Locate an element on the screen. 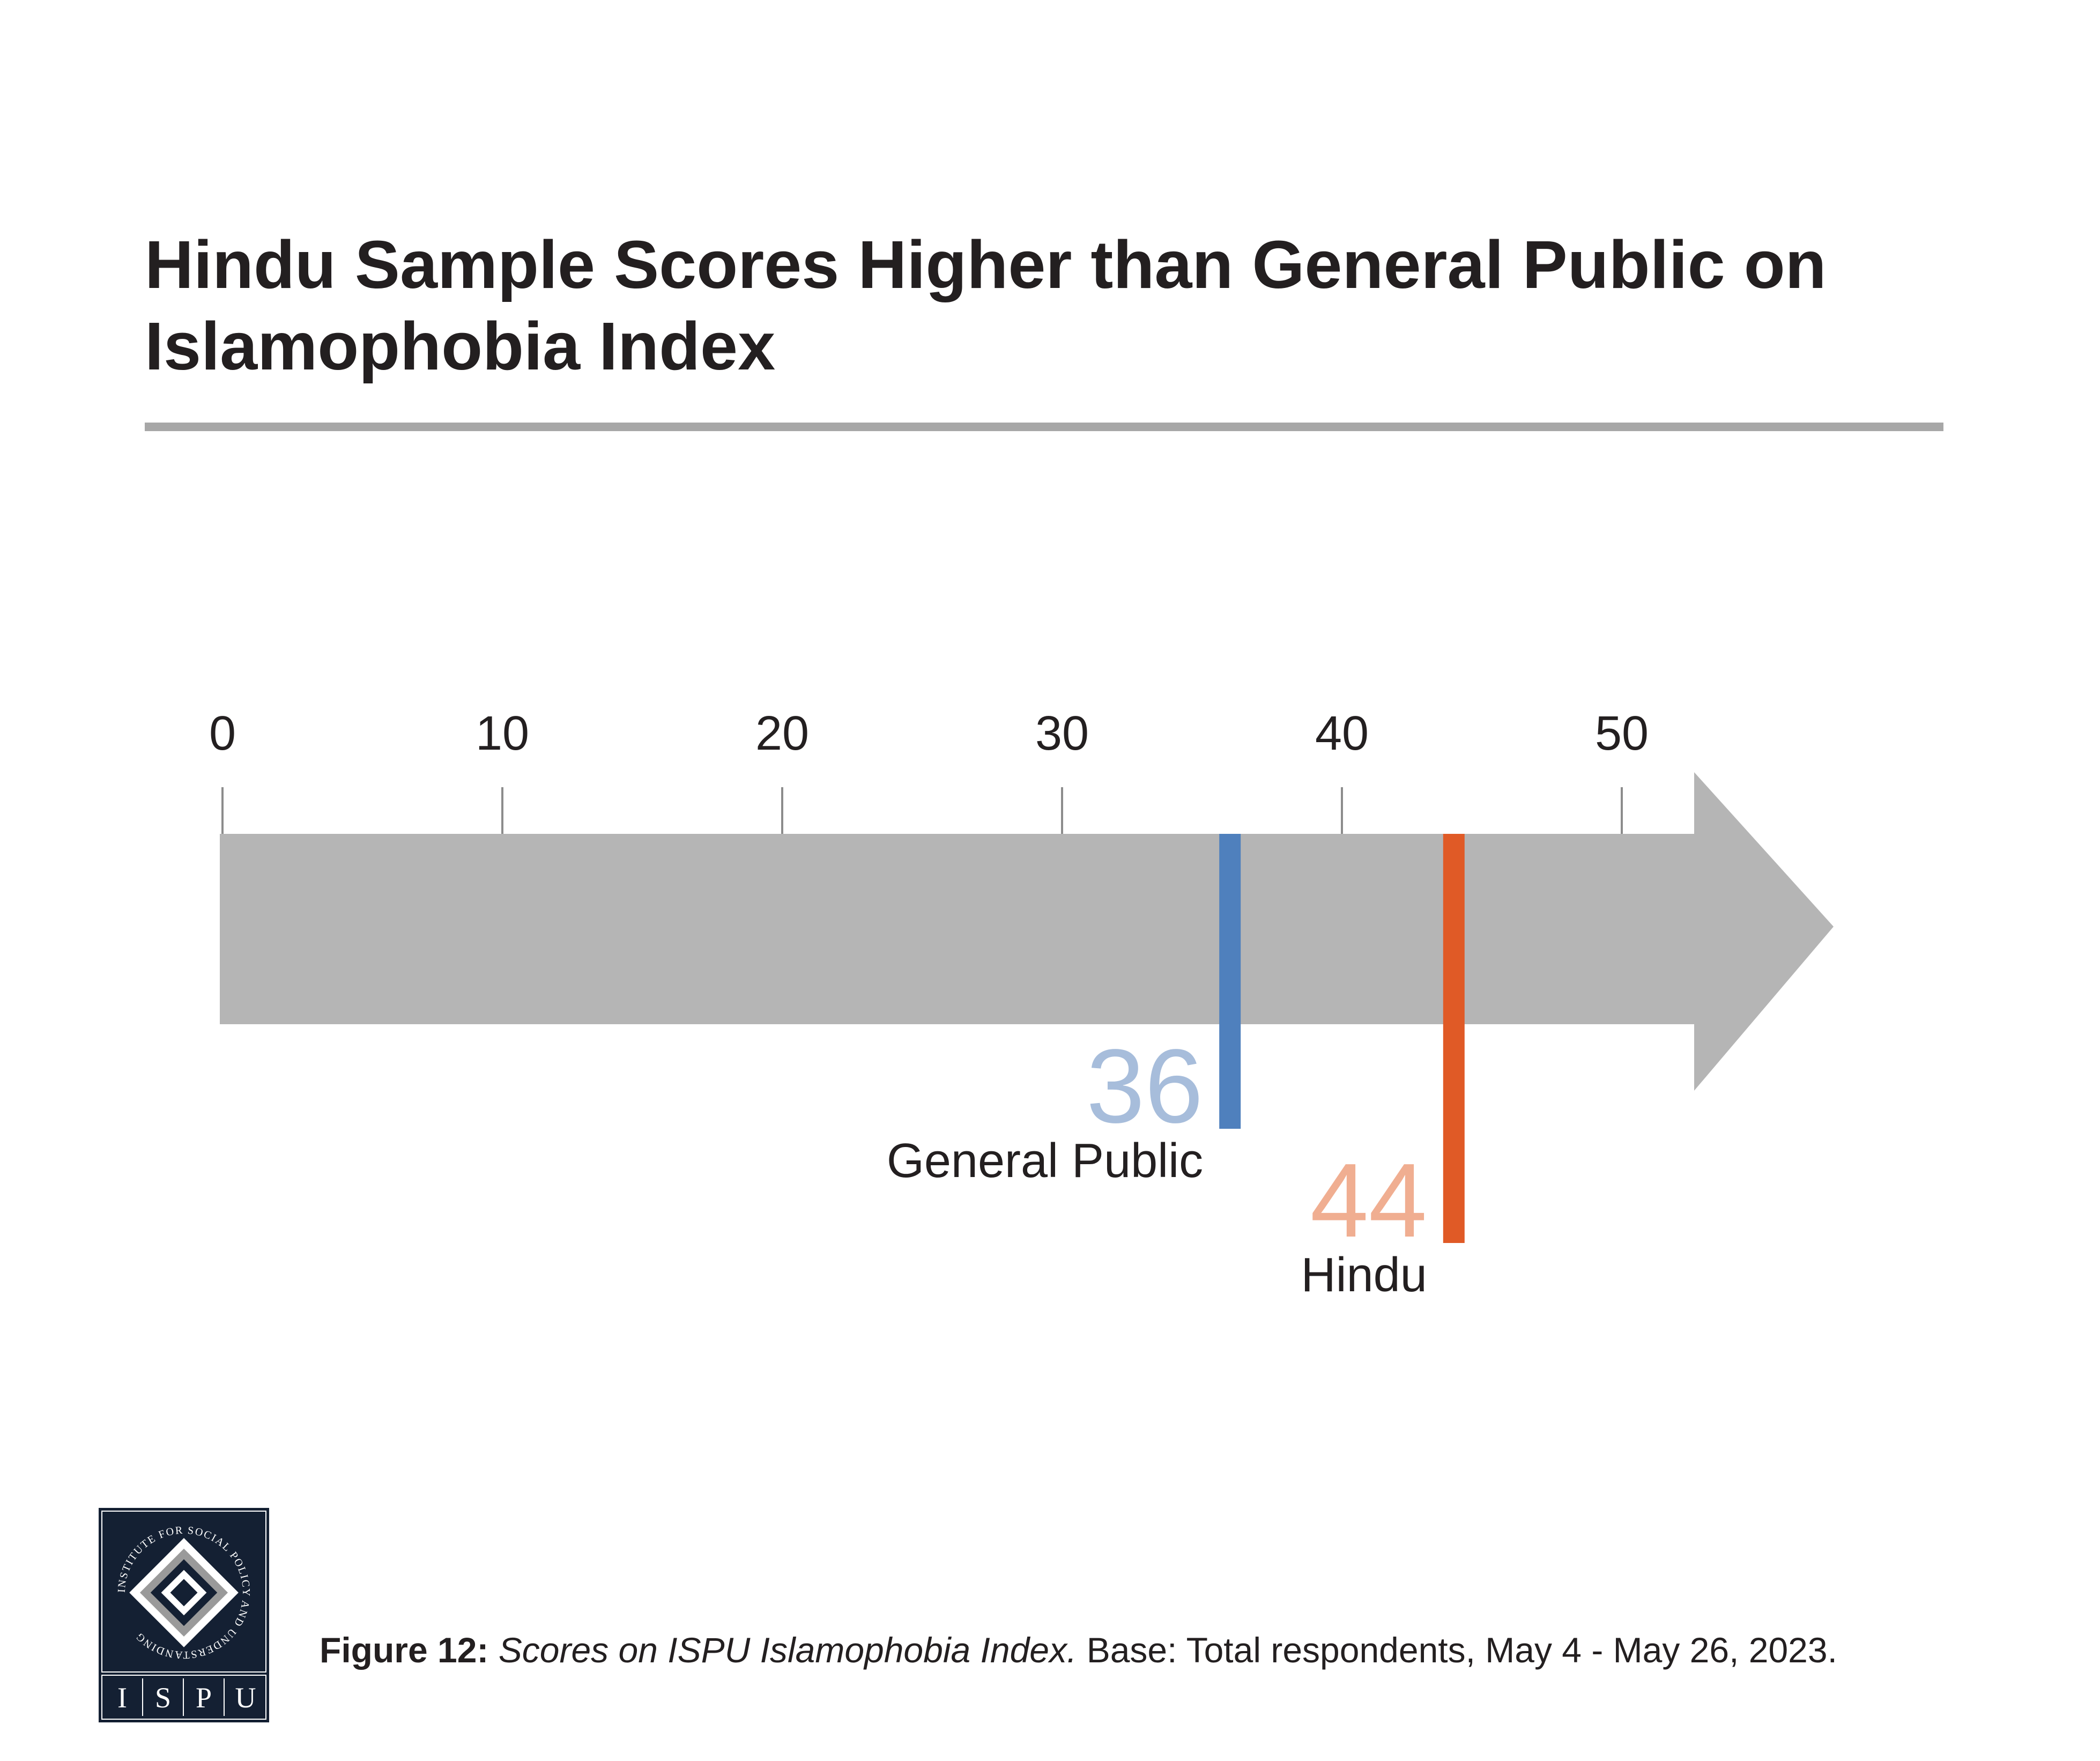 The height and width of the screenshot is (1761, 2100). figure-label: Figure 12: is located at coordinates (404, 1650).